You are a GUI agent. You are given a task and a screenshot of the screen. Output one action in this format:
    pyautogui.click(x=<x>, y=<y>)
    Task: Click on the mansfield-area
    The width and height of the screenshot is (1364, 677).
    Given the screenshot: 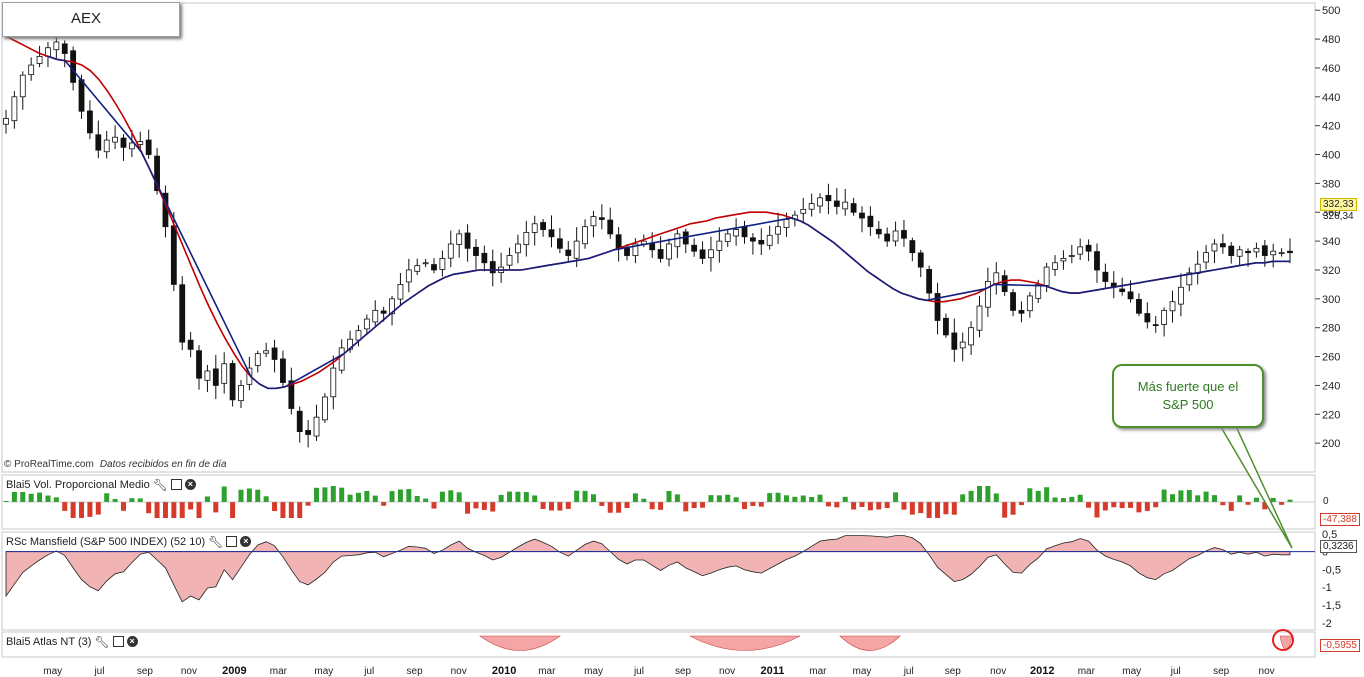 What is the action you would take?
    pyautogui.click(x=648, y=569)
    